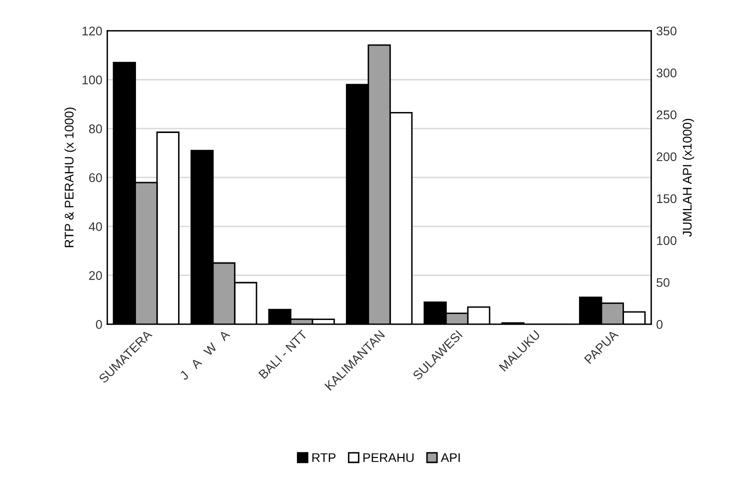 The image size is (735, 481). I want to click on y2-axis-title: JUMLAH API (x1000), so click(688, 177).